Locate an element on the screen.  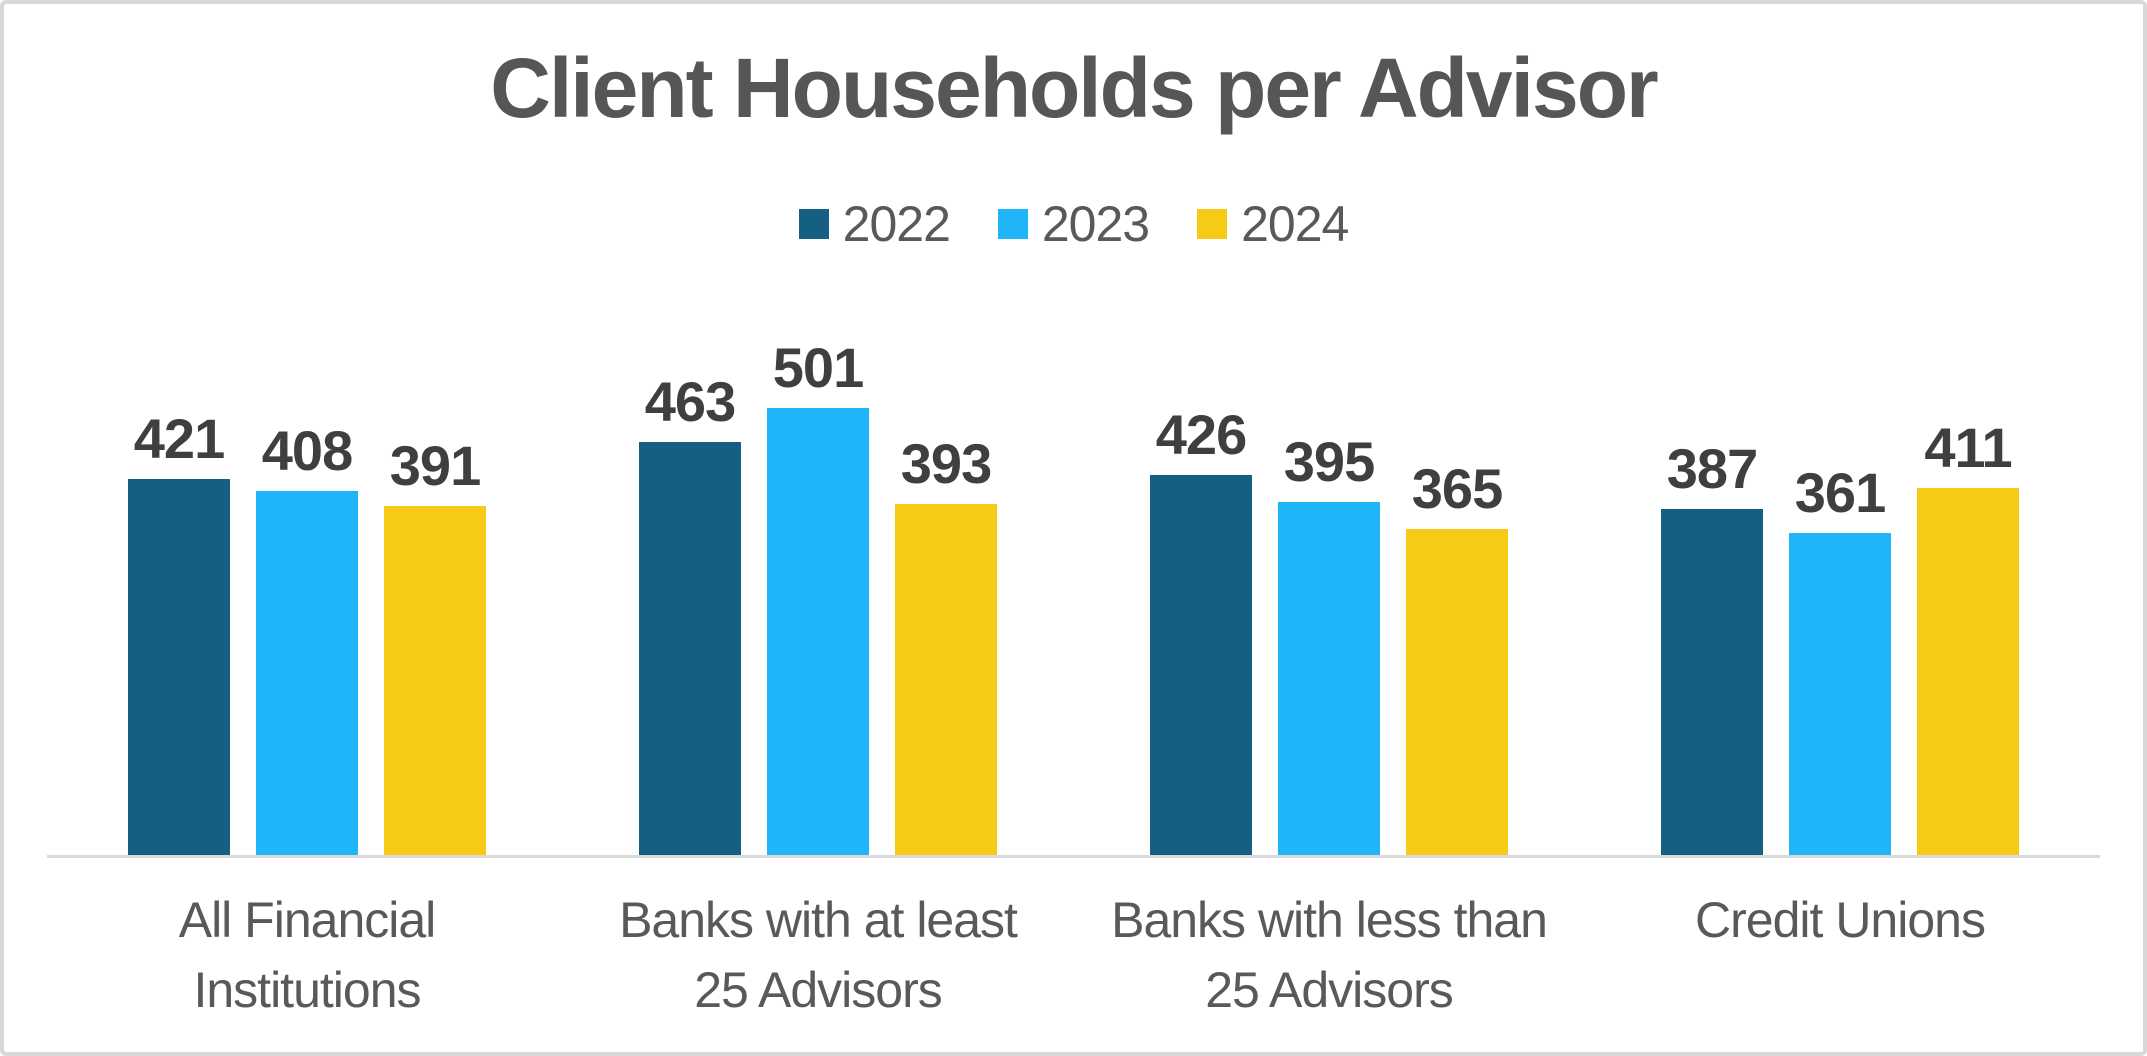
value-label: 421 is located at coordinates (179, 438).